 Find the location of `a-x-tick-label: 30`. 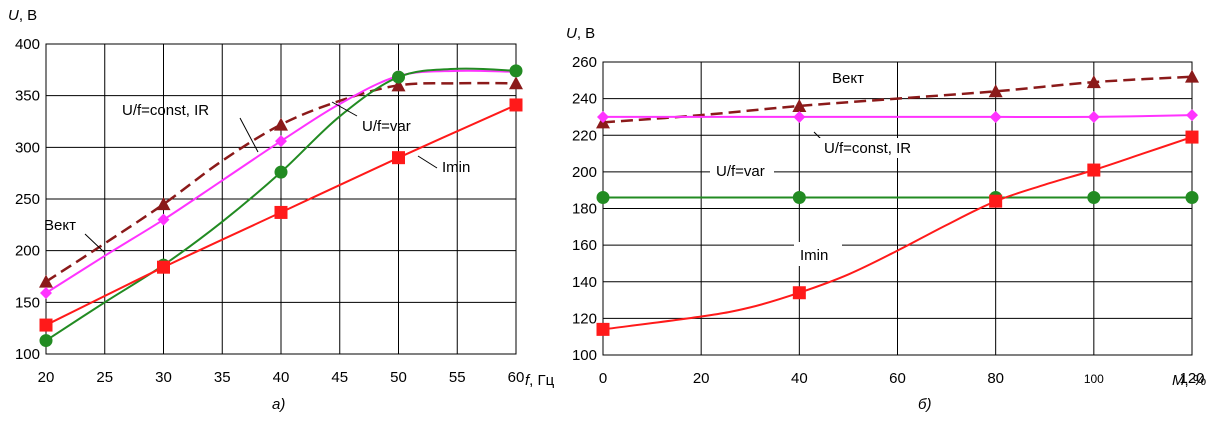

a-x-tick-label: 30 is located at coordinates (163, 377).